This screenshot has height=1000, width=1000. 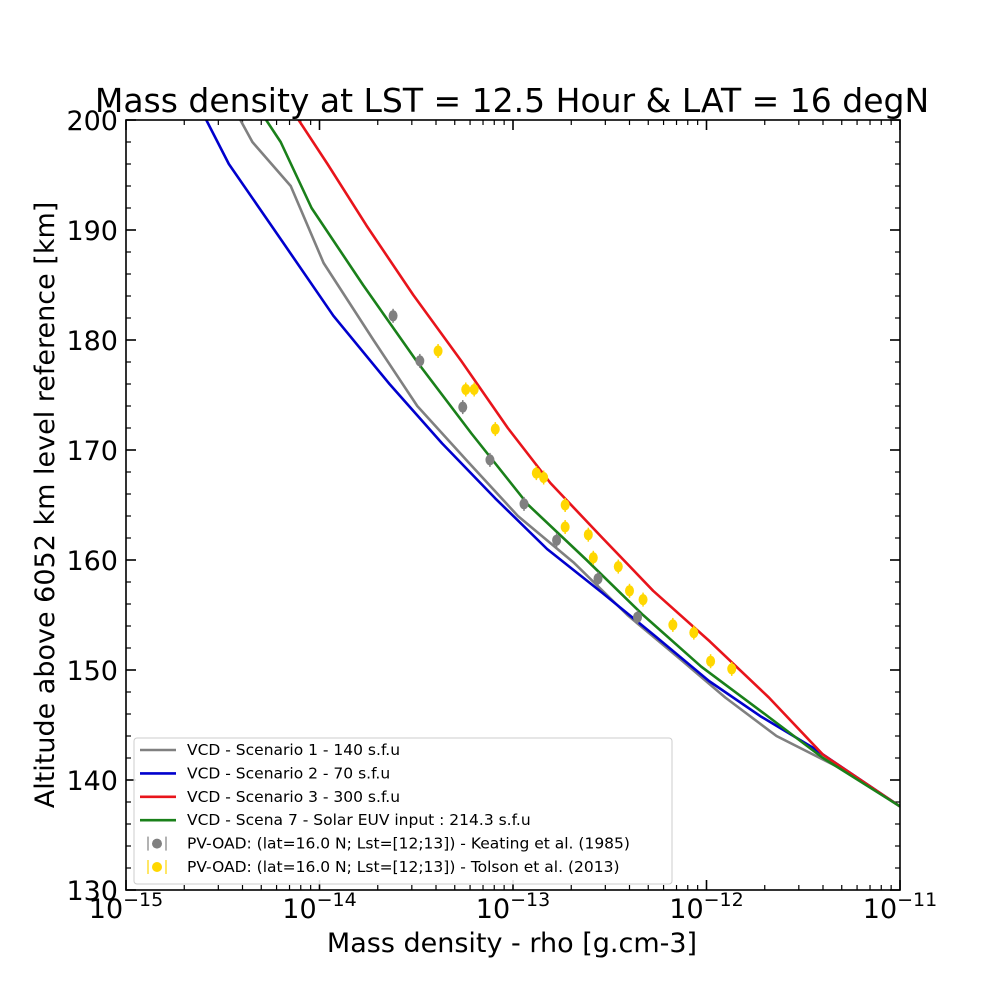 I want to click on y-tick-label: 130, so click(x=92, y=891).